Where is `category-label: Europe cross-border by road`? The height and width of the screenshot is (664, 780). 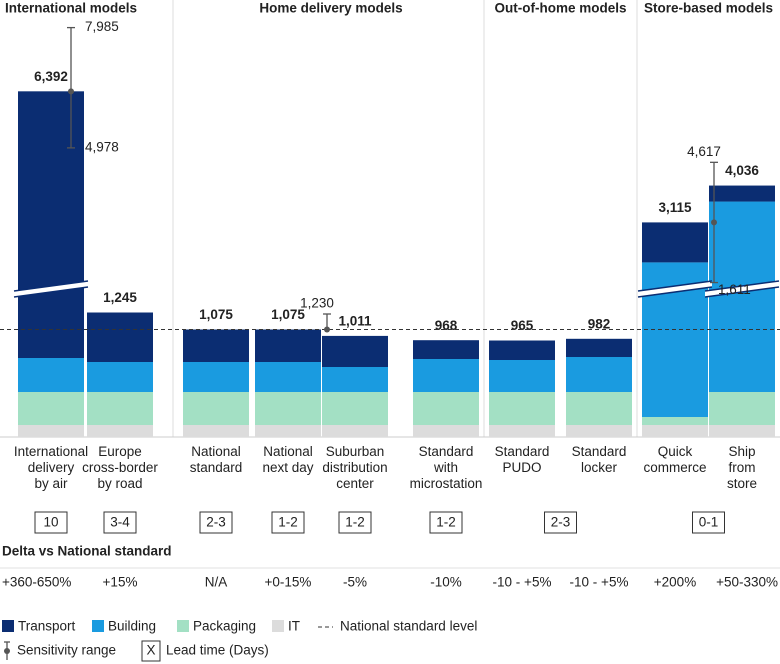 category-label: Europe cross-border by road is located at coordinates (120, 467).